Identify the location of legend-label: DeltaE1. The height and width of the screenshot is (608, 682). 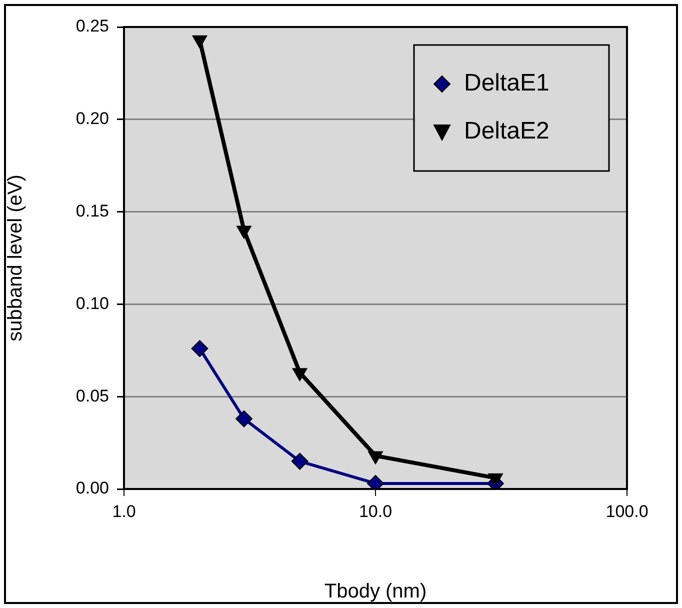
(507, 83).